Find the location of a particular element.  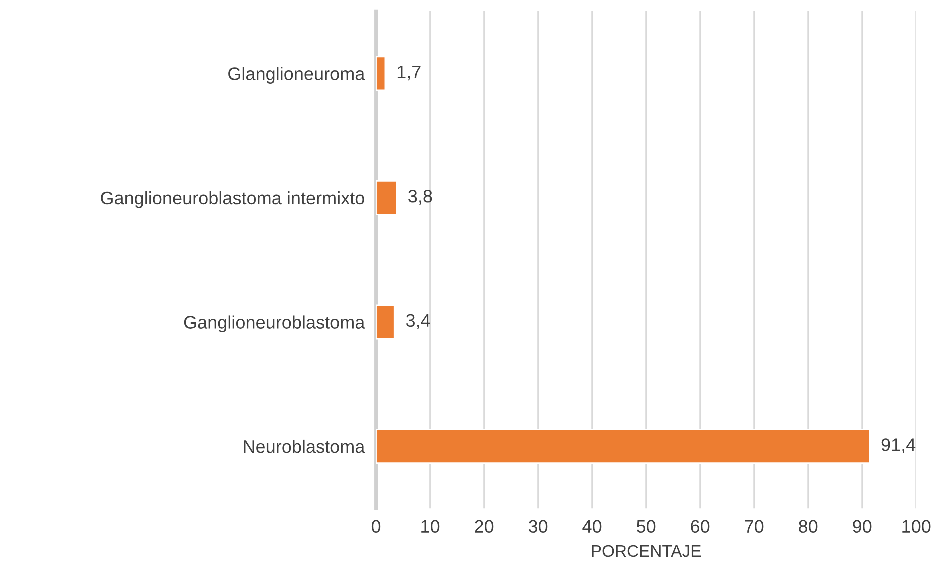

x-tick-label: 40 is located at coordinates (592, 527).